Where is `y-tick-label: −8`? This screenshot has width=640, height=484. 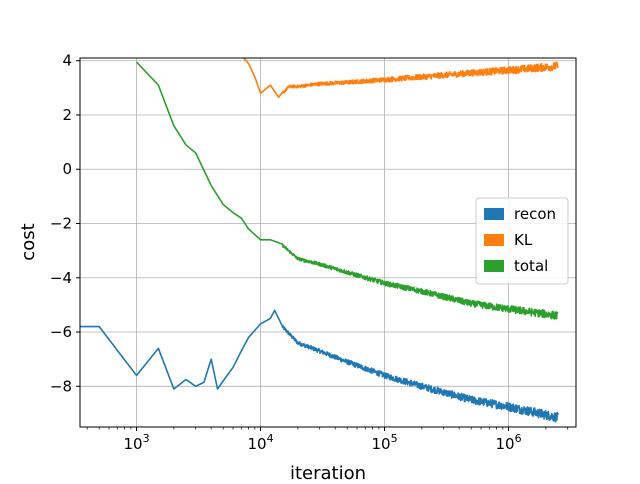
y-tick-label: −8 is located at coordinates (61, 386).